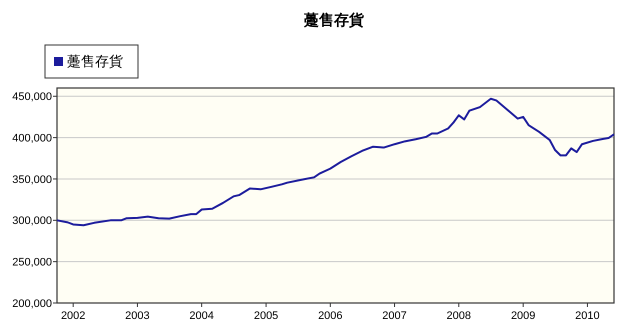  What do you see at coordinates (266, 316) in the screenshot?
I see `x-tick-label: 2005` at bounding box center [266, 316].